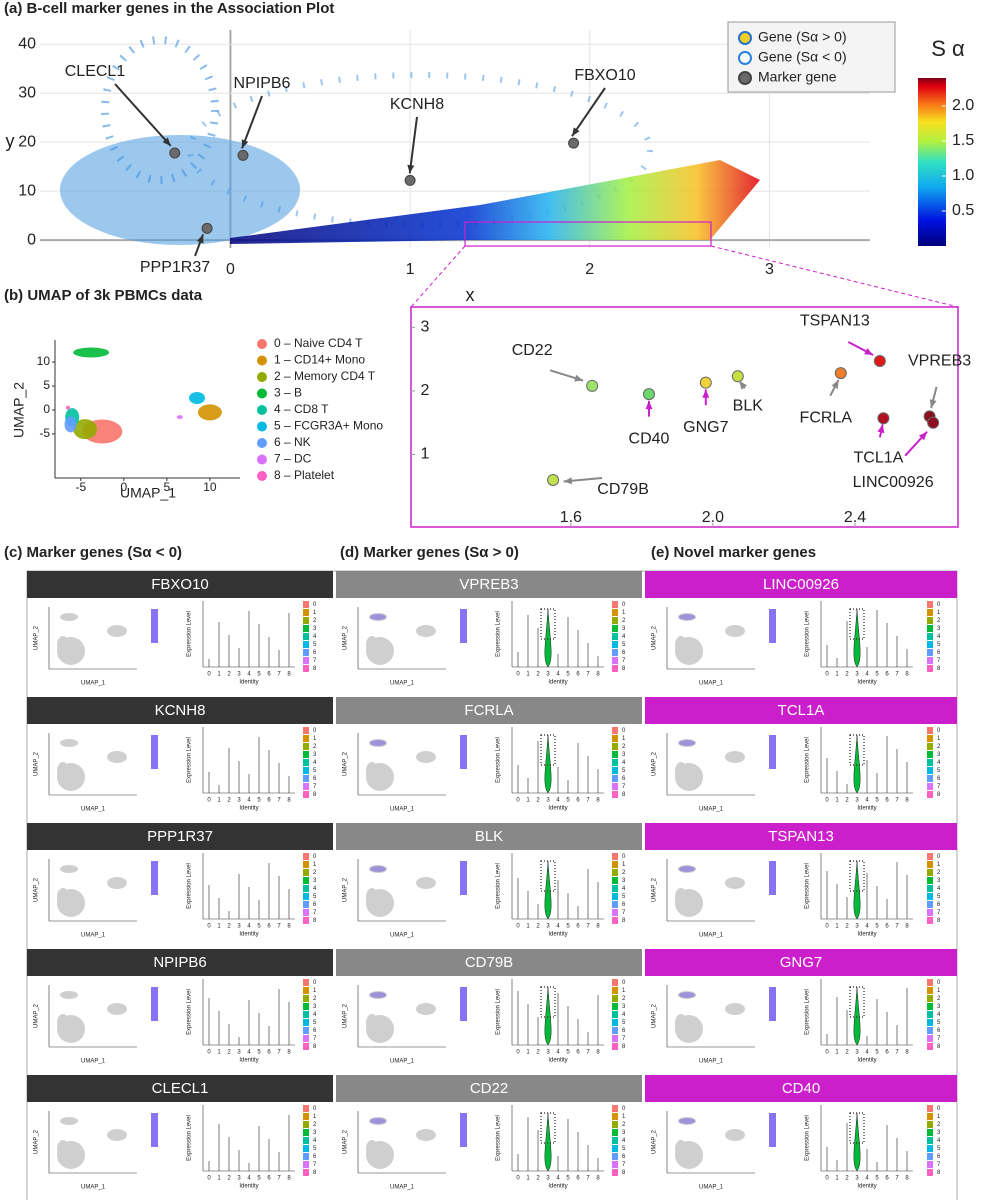  What do you see at coordinates (963, 105) in the screenshot?
I see `colorbar-tick-label: 2.0` at bounding box center [963, 105].